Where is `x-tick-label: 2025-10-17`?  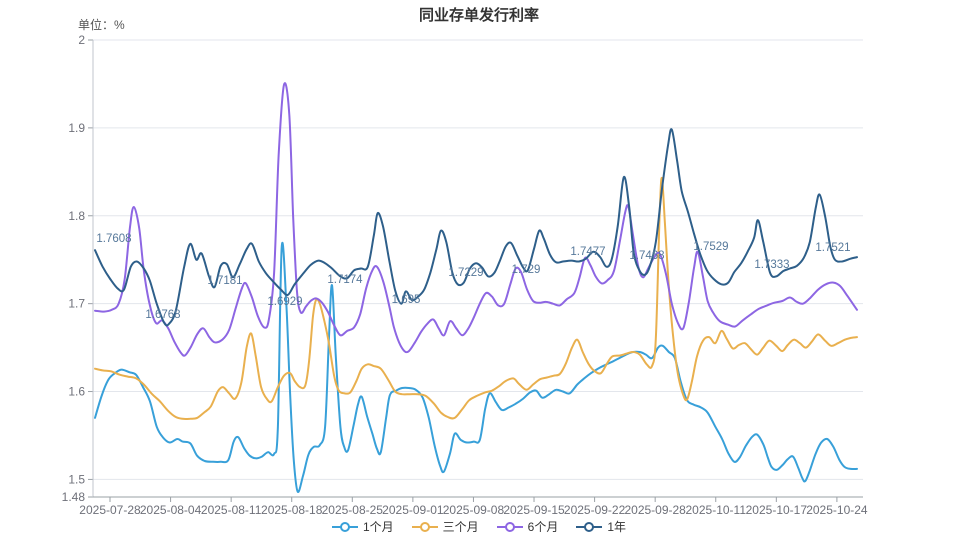 x-tick-label: 2025-10-17 is located at coordinates (777, 510).